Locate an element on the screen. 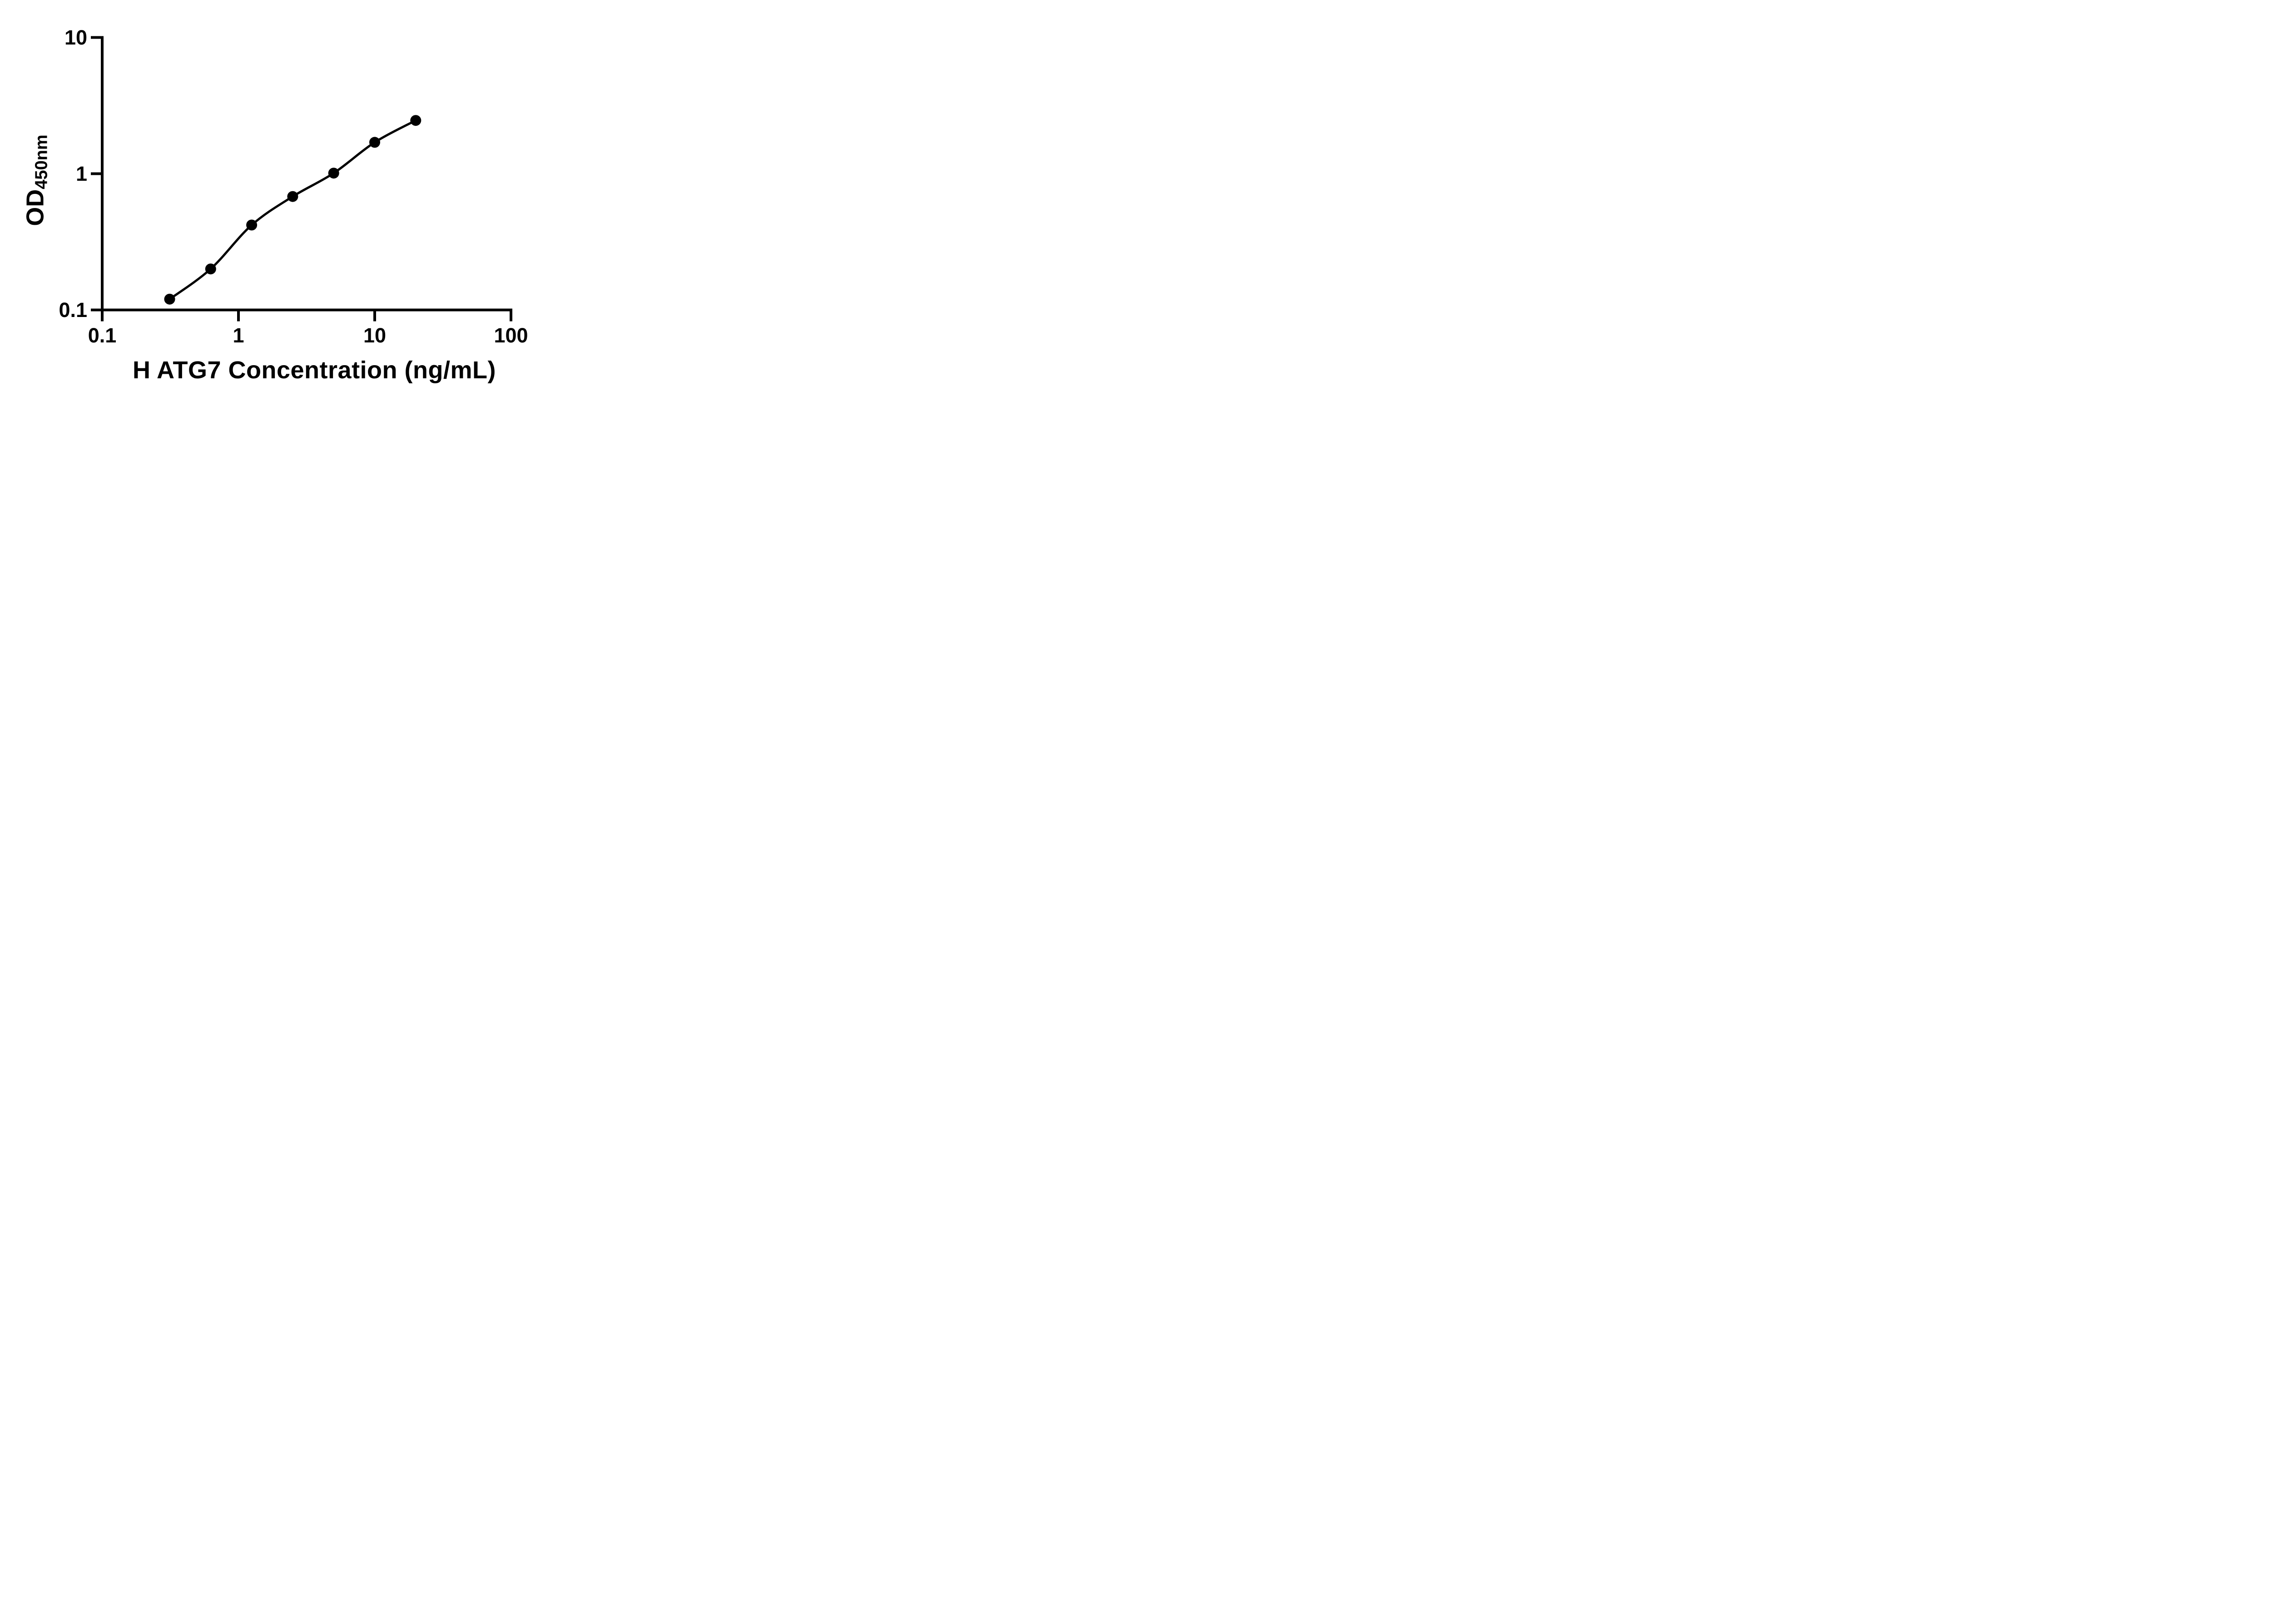  x-tick-label-100: 100 is located at coordinates (511, 335).